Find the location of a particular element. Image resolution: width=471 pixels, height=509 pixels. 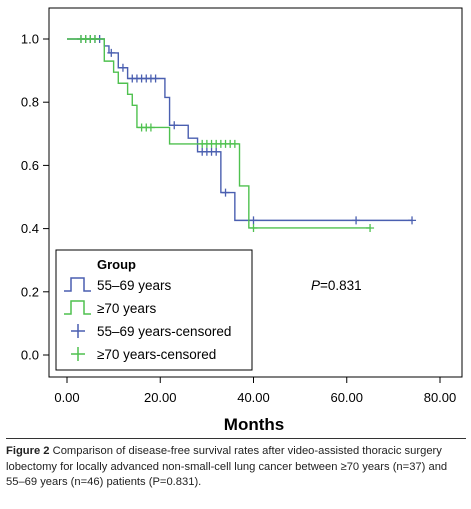

legend-box is located at coordinates (154, 310).